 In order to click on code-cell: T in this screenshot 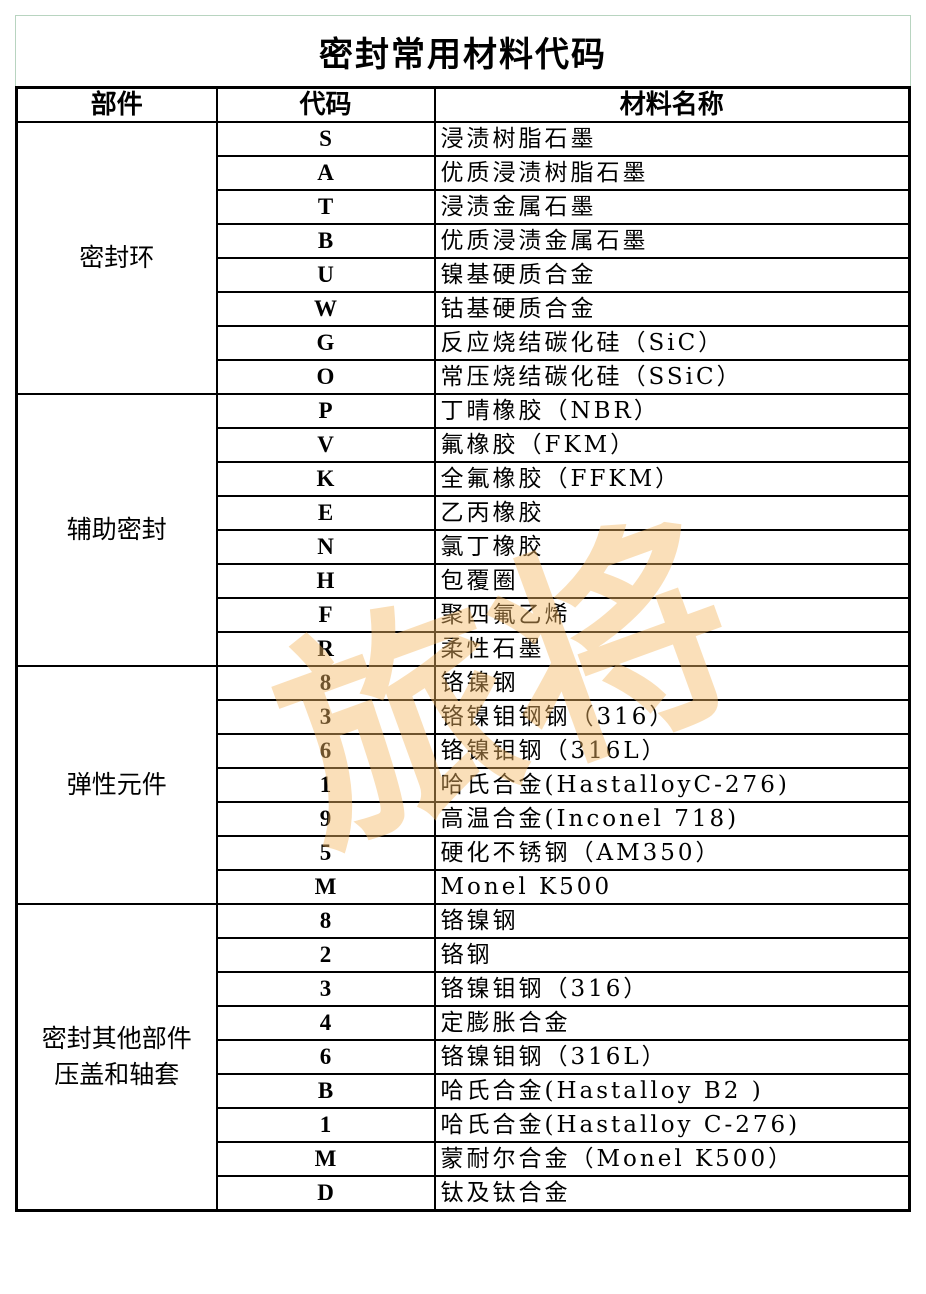, I will do `click(325, 207)`.